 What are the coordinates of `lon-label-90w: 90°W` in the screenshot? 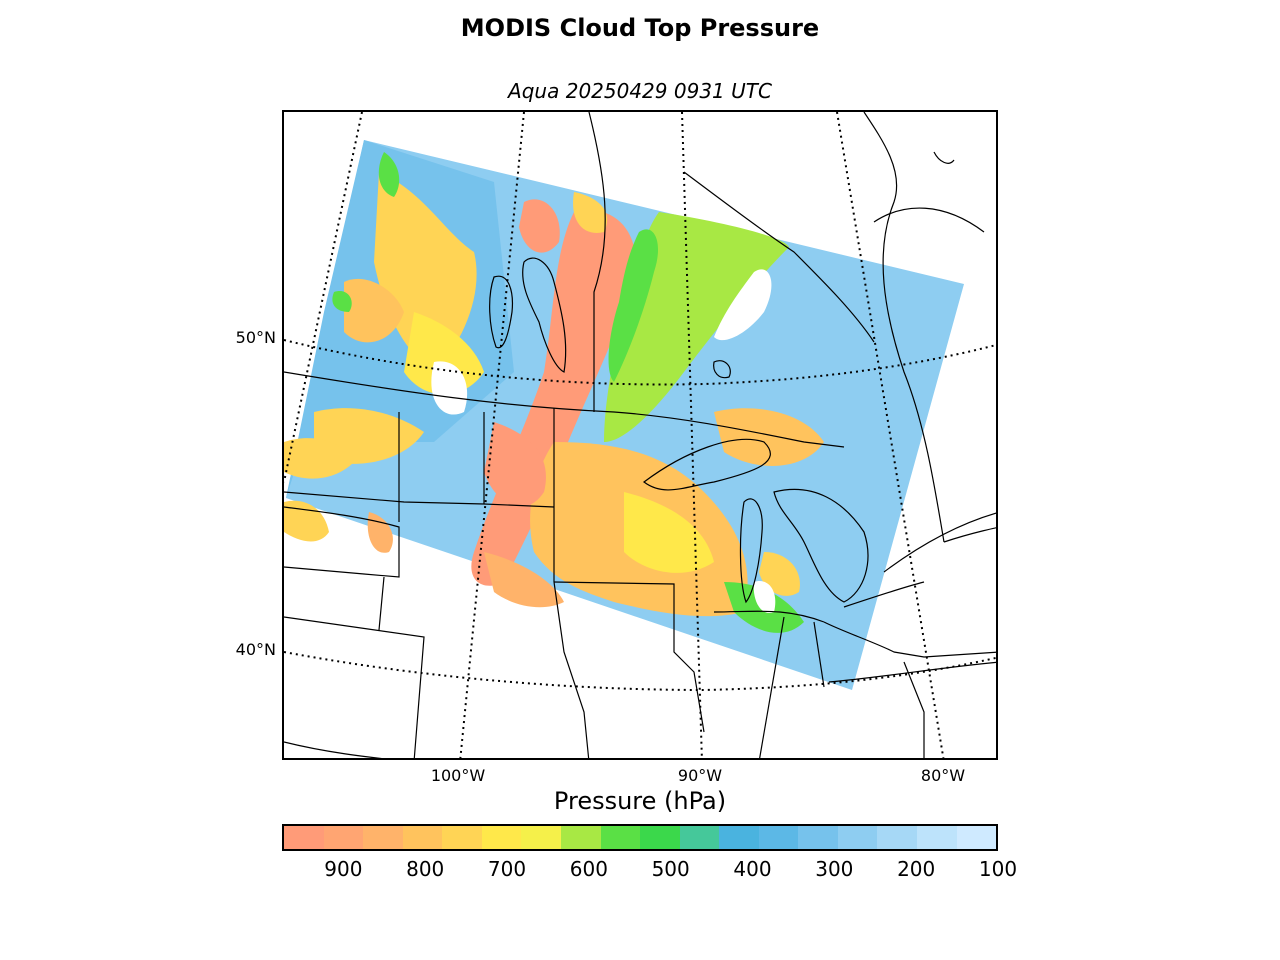 It's located at (700, 775).